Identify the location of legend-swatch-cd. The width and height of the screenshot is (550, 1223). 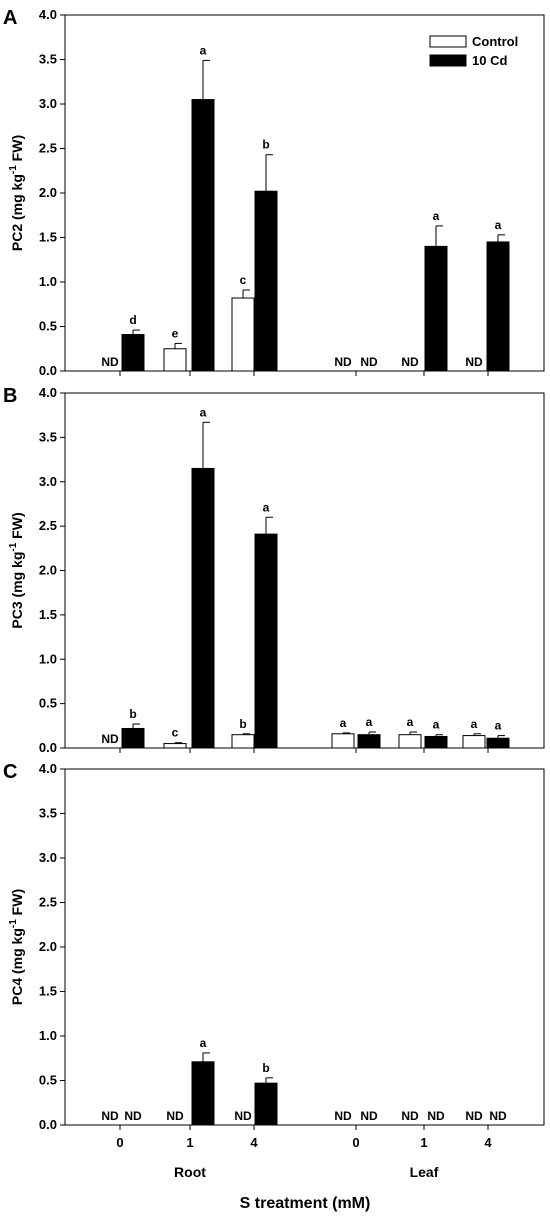
(448, 60).